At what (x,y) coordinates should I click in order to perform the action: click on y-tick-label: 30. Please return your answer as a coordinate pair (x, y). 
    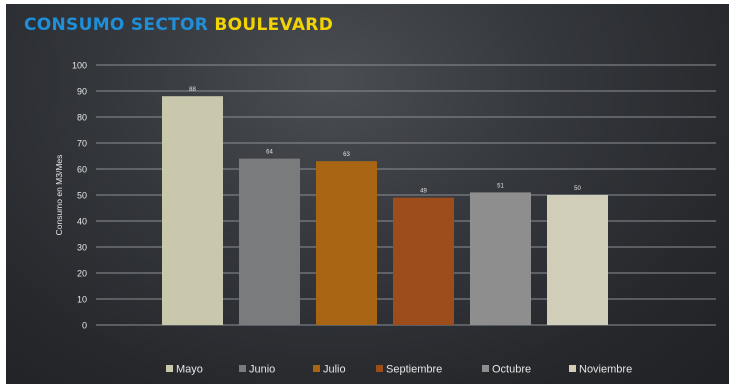
    Looking at the image, I should click on (82, 248).